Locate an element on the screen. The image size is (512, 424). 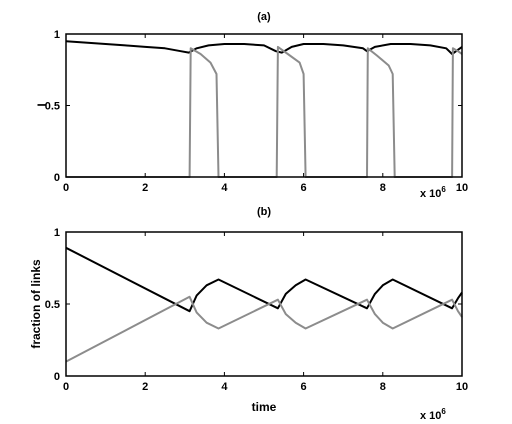
panel-b-series-gray is located at coordinates (264, 329).